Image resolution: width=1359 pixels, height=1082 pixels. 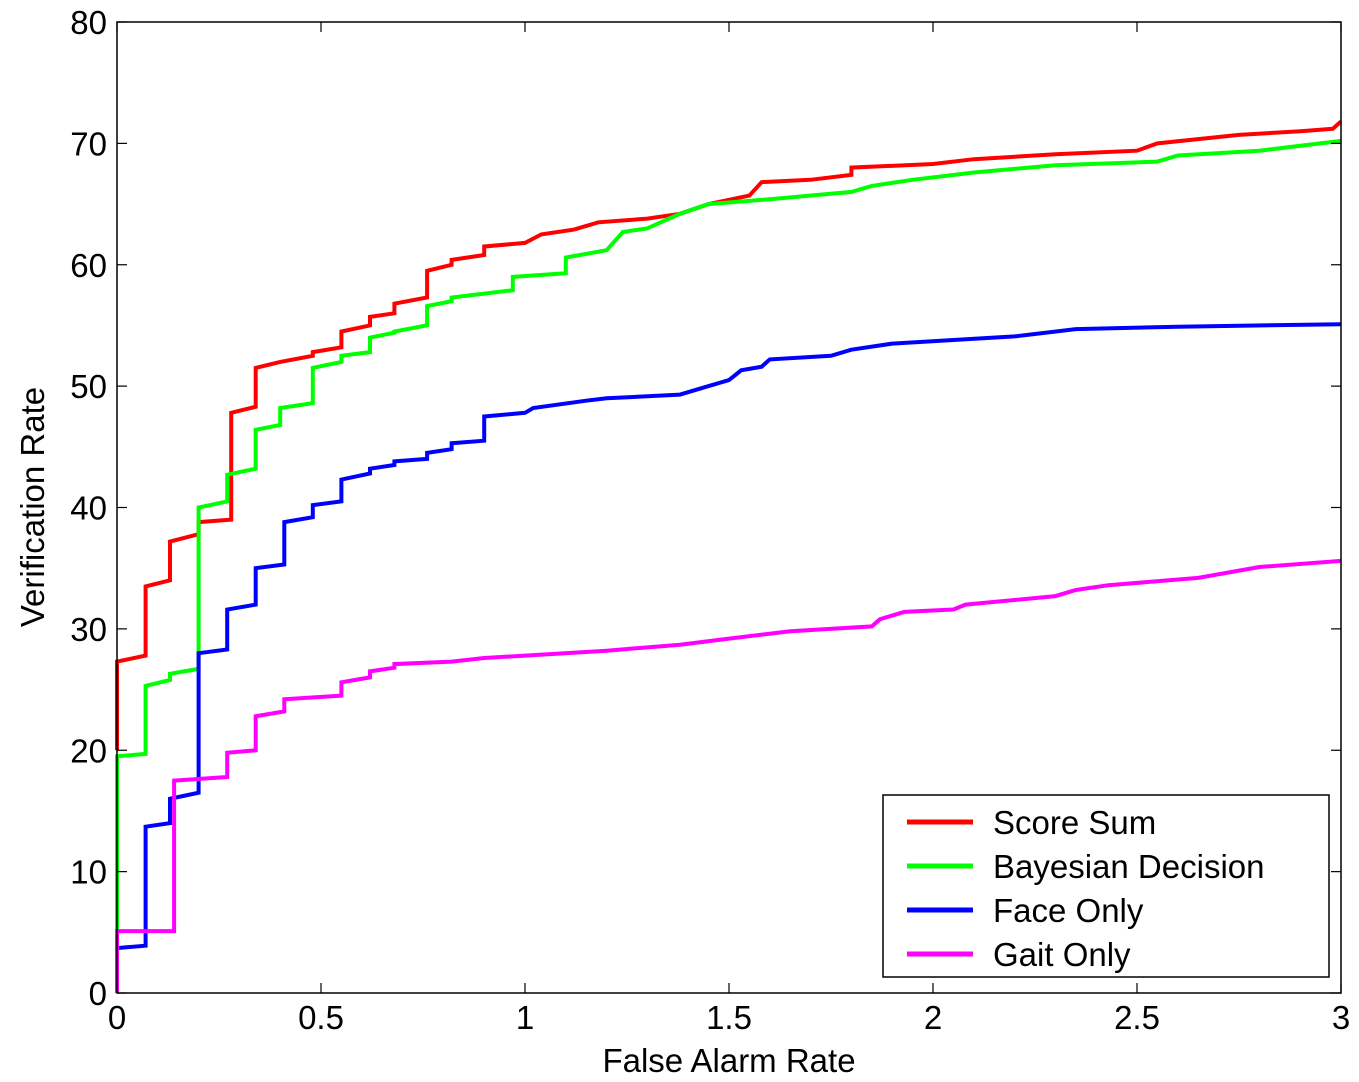 What do you see at coordinates (88, 22) in the screenshot?
I see `y-tick-label: 80` at bounding box center [88, 22].